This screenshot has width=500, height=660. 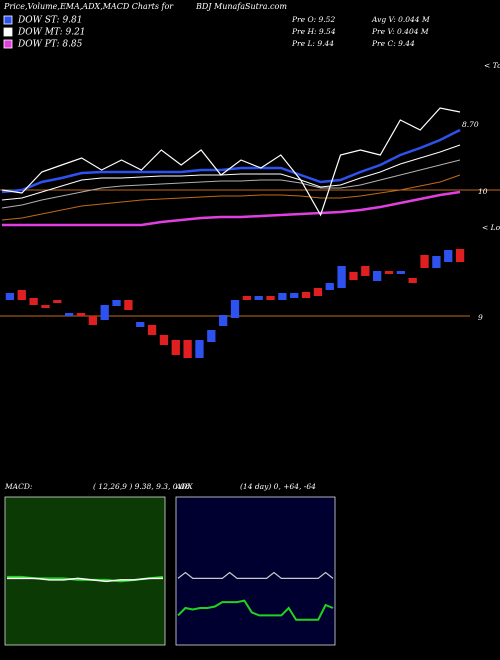 What do you see at coordinates (50, 21) in the screenshot?
I see `legend-text: DOW ST: 9.81` at bounding box center [50, 21].